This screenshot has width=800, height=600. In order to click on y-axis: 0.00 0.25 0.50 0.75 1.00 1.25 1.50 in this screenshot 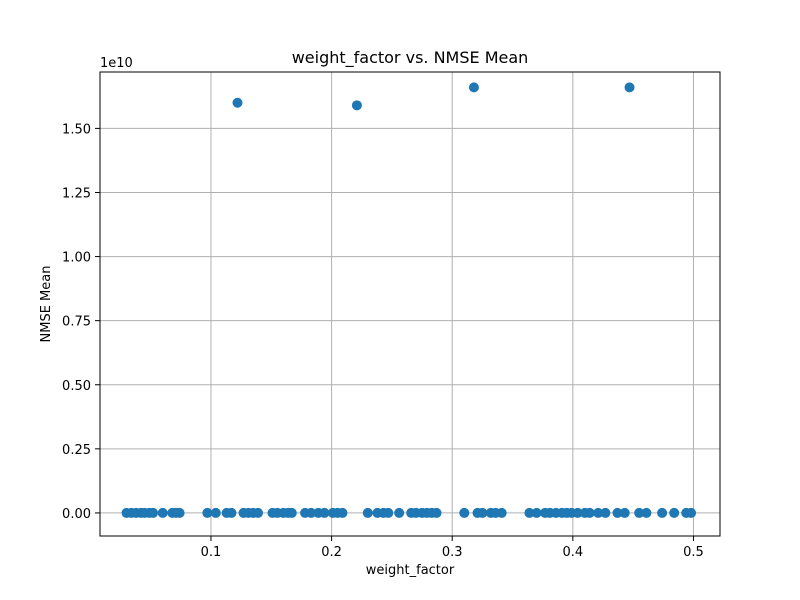, I will do `click(81, 322)`.